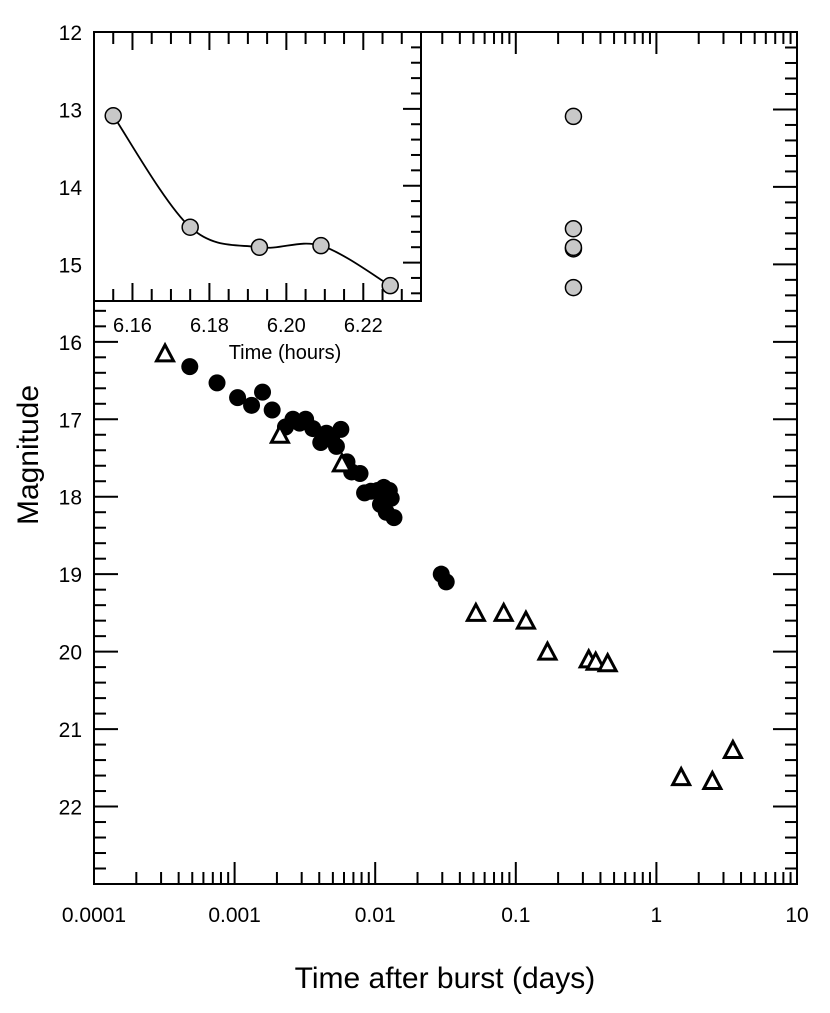 The image size is (830, 1013). Describe the element at coordinates (445, 978) in the screenshot. I see `x-axis-label: Time after burst (days)` at that location.